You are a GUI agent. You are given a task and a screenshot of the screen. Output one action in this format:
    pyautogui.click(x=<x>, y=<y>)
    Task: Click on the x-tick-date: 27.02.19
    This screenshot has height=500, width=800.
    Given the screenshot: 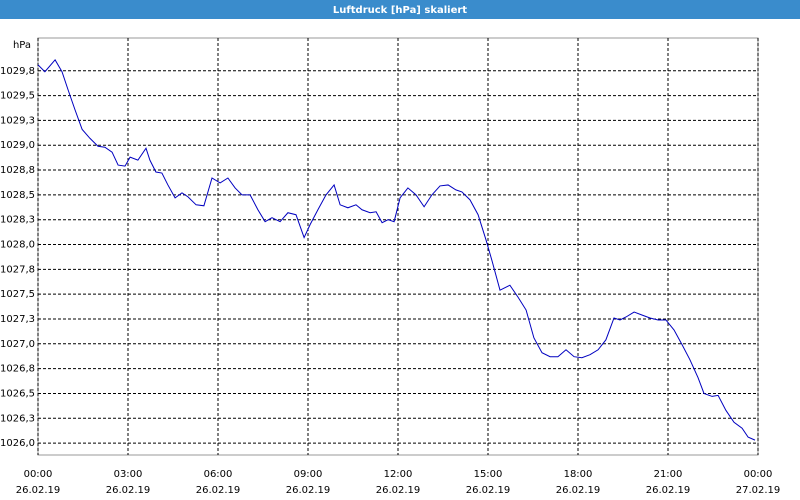 What is the action you would take?
    pyautogui.click(x=758, y=490)
    